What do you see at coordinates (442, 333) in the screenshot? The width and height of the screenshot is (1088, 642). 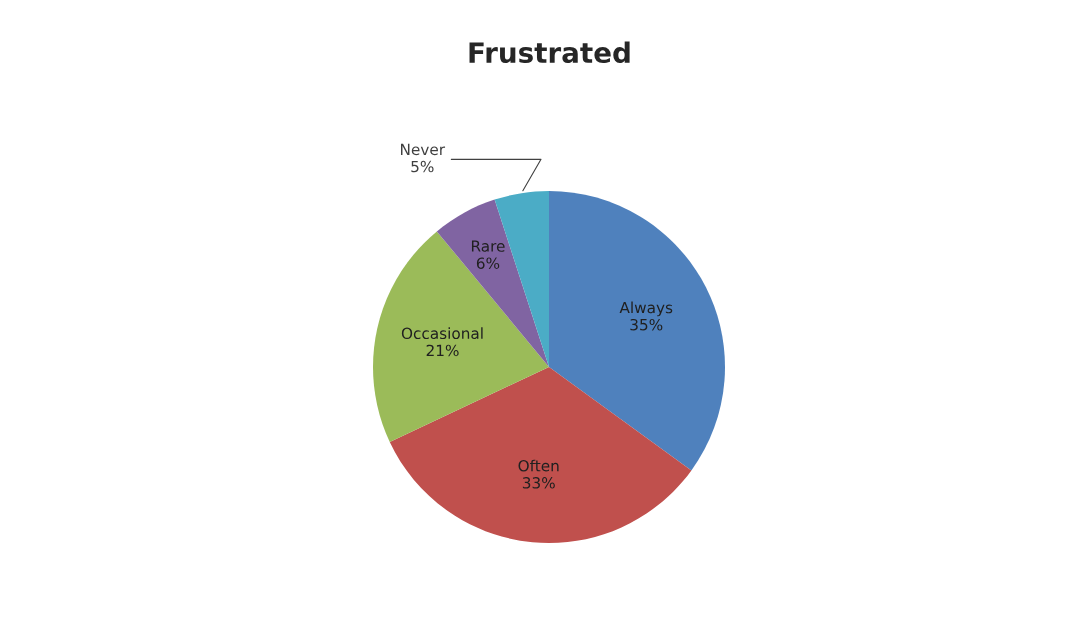 I see `slice-label: Occasional` at bounding box center [442, 333].